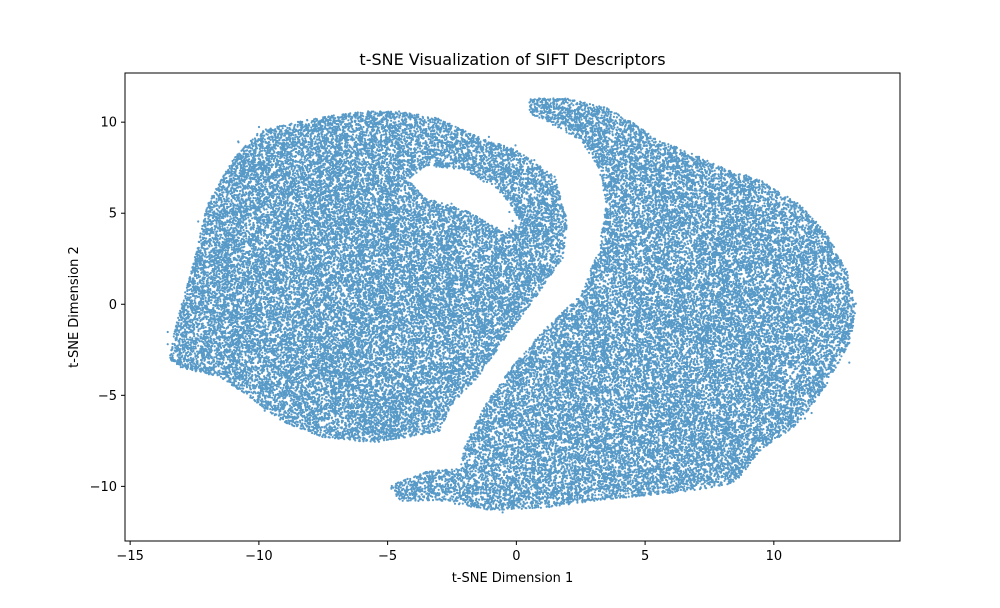  What do you see at coordinates (516, 556) in the screenshot?
I see `x-tick-label: 0` at bounding box center [516, 556].